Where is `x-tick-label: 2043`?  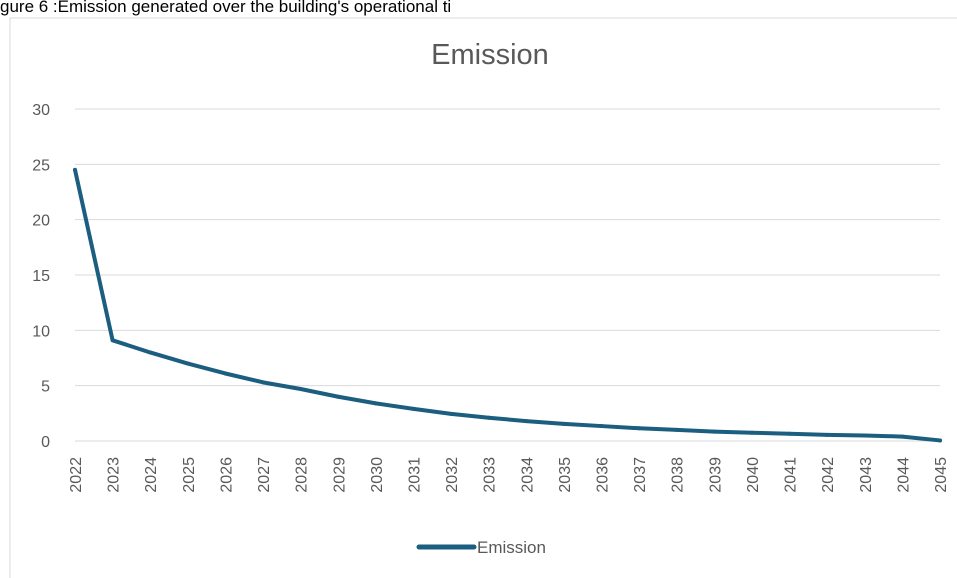 x-tick-label: 2043 is located at coordinates (866, 475).